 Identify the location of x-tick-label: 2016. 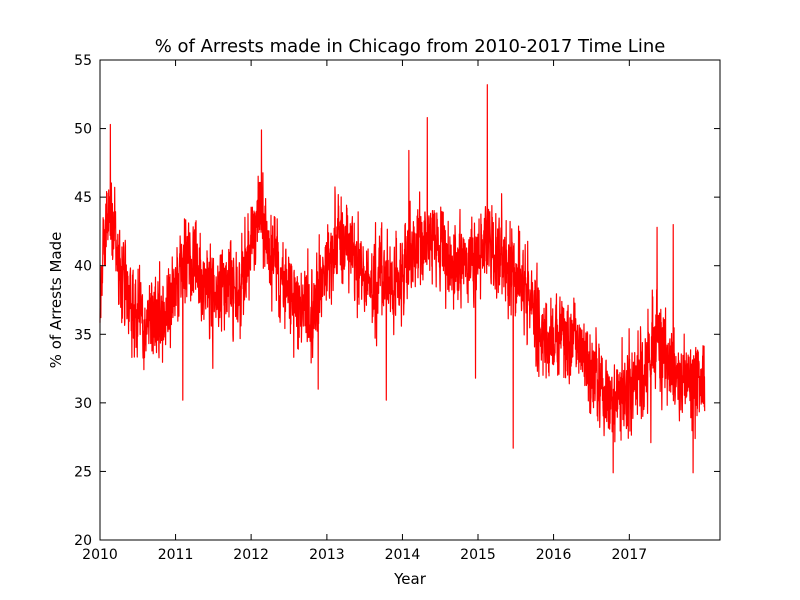
(554, 555).